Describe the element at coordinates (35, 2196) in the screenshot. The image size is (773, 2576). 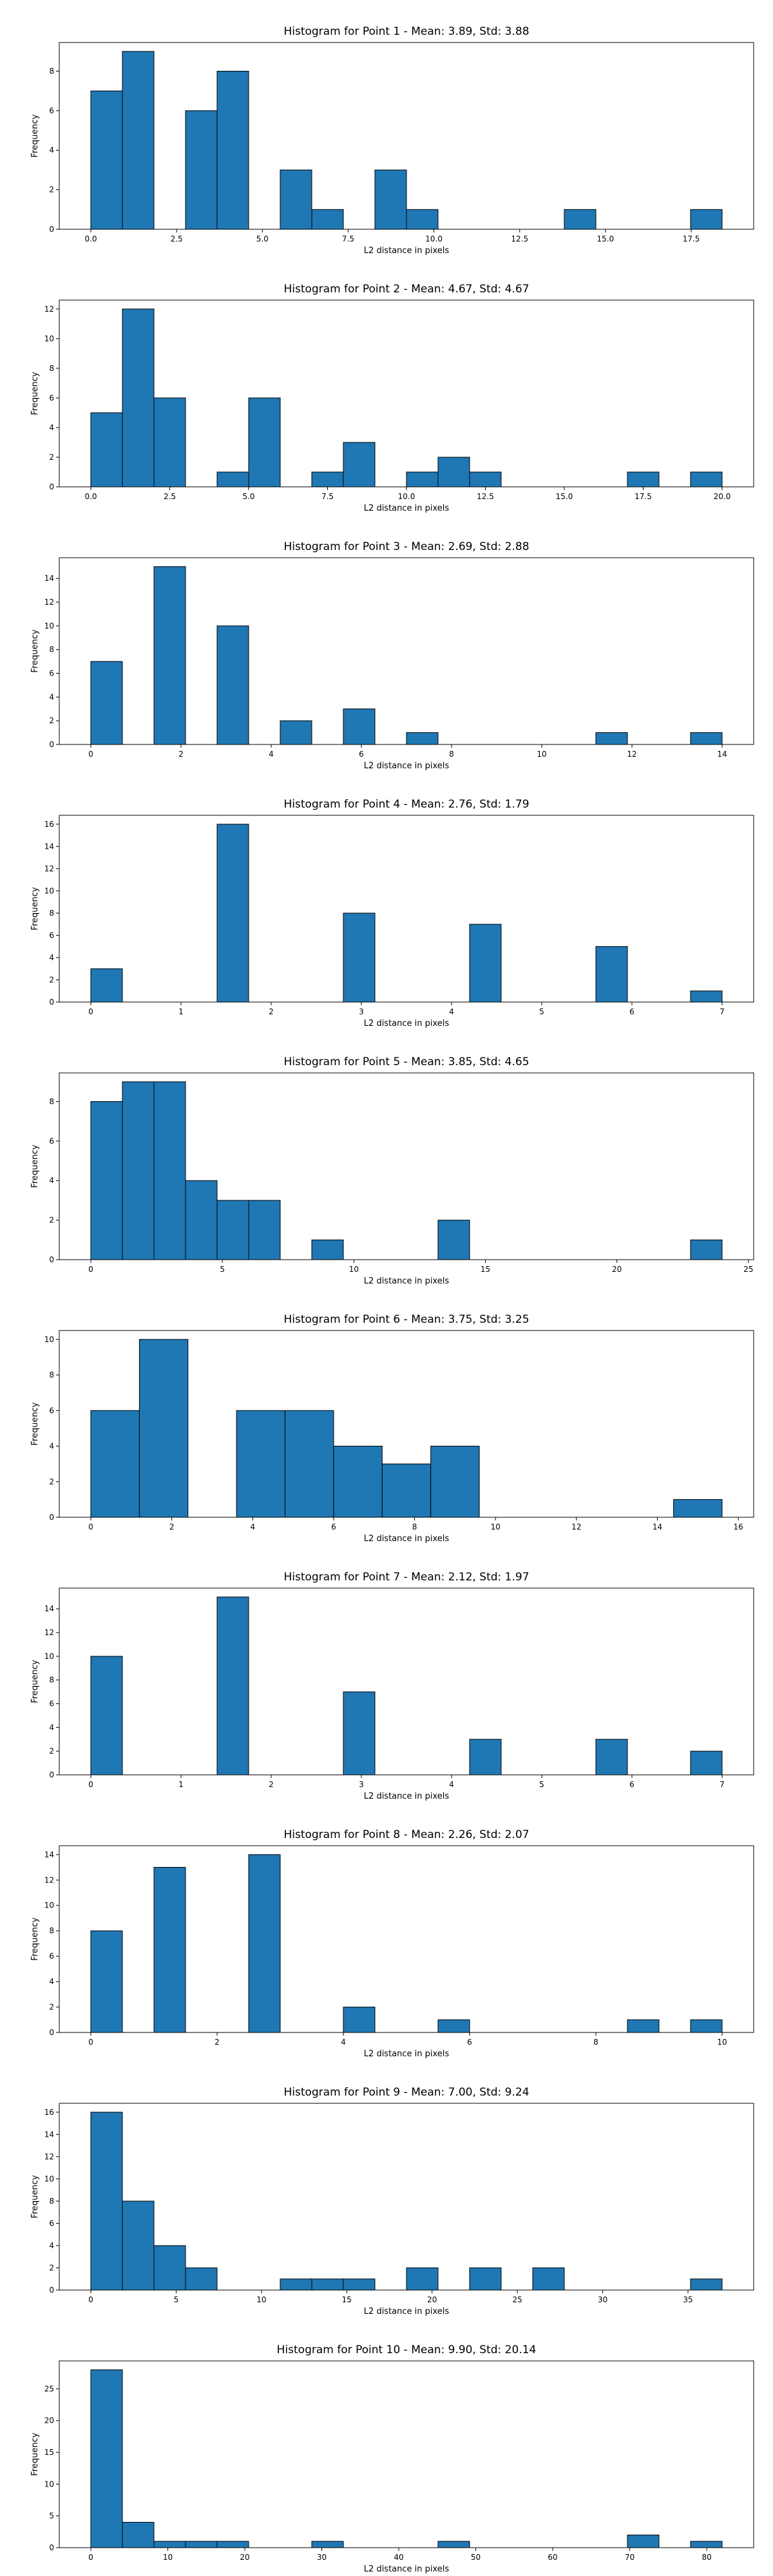
I see `y-axis-label: Frequency` at that location.